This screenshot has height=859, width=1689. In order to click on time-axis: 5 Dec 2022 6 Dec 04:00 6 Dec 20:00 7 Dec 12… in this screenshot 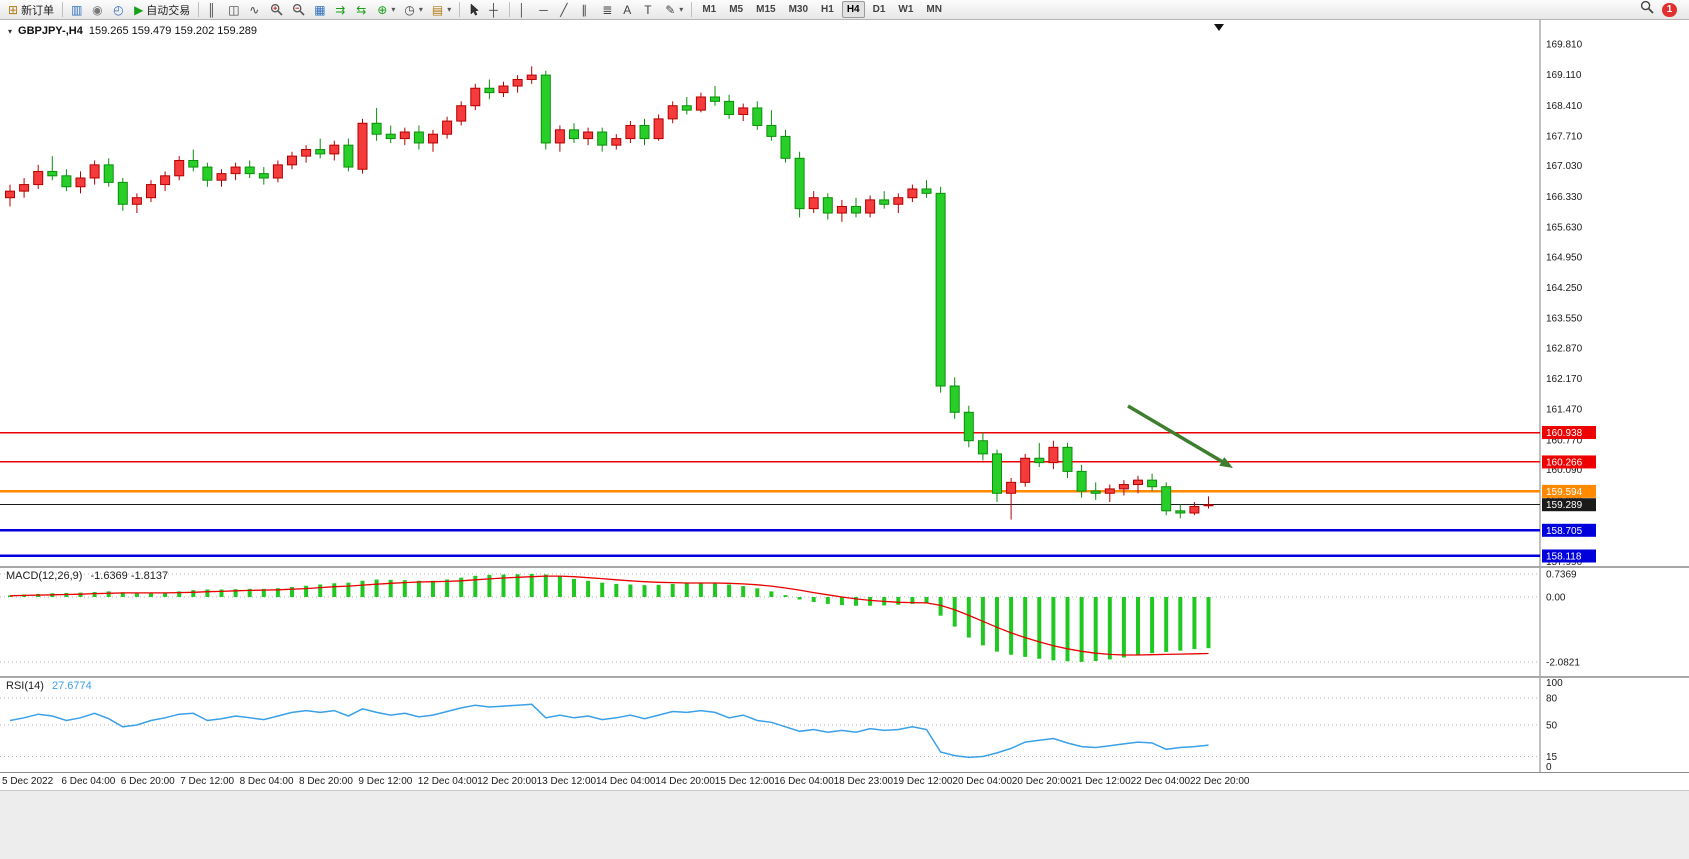, I will do `click(844, 781)`.